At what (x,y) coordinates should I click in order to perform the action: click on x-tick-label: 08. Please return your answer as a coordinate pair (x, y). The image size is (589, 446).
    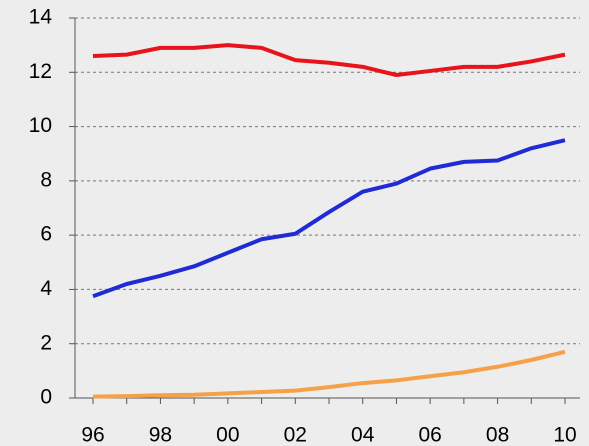
    Looking at the image, I should click on (497, 435).